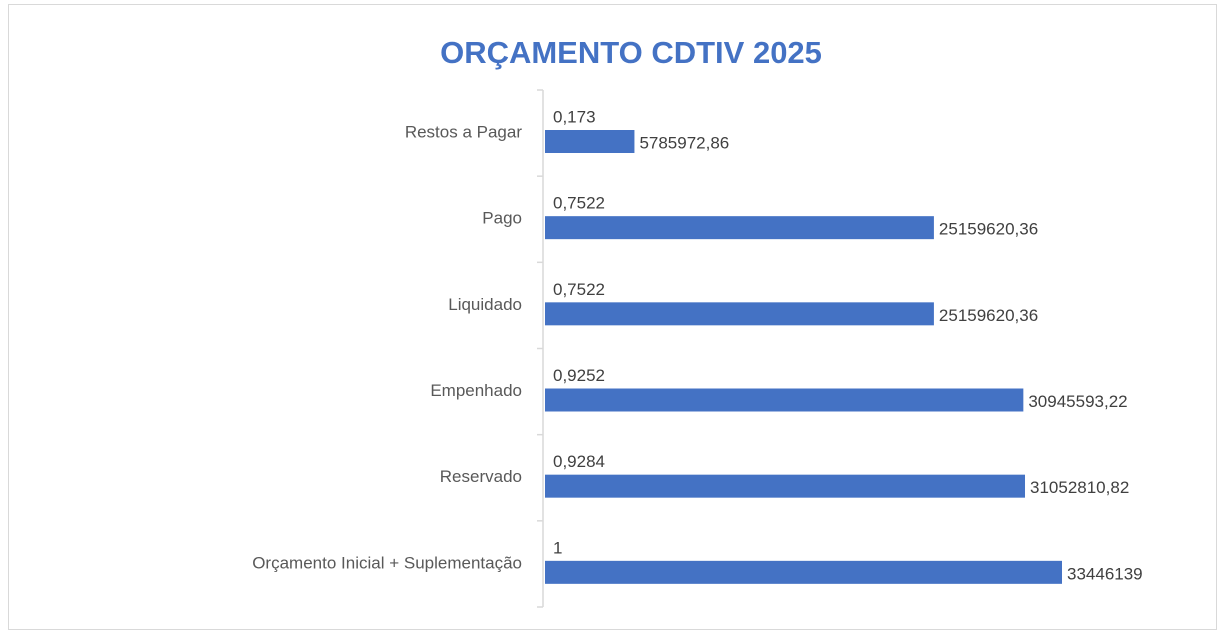  What do you see at coordinates (557, 547) in the screenshot?
I see `data-label: 1` at bounding box center [557, 547].